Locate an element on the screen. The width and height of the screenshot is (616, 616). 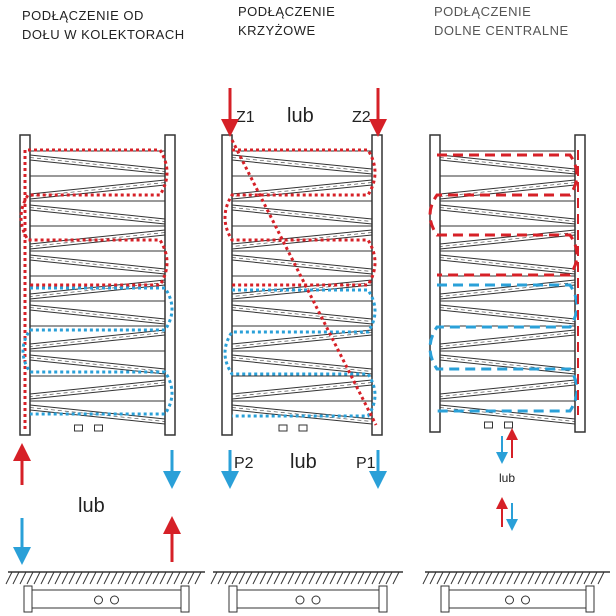
title-line: PODŁĄCZENIE is located at coordinates (482, 11).